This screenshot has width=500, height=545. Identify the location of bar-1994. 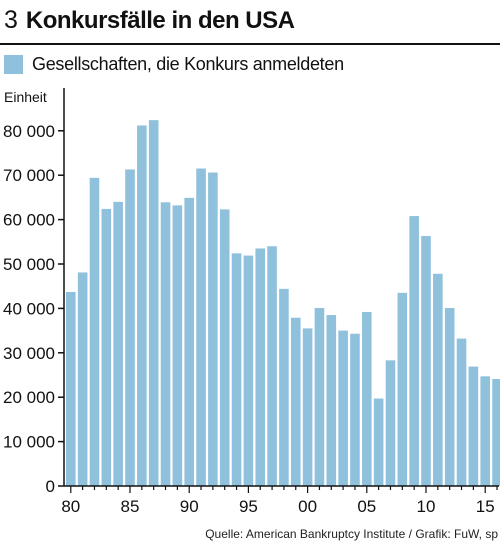
(236, 369).